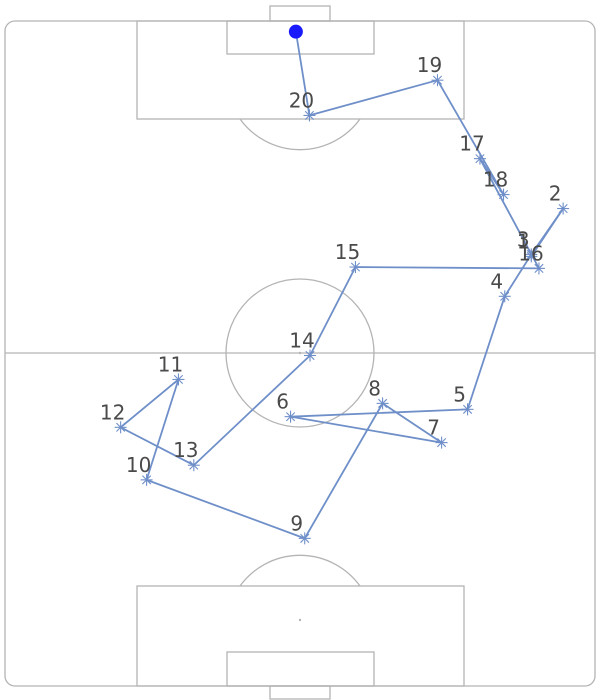 This screenshot has height=700, width=600. I want to click on center-circle, so click(300, 353).